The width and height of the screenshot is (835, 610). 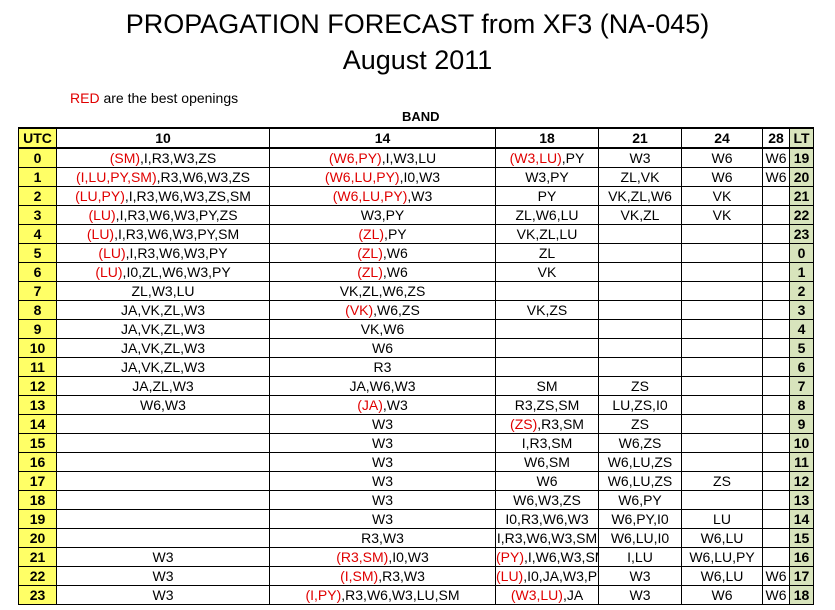 What do you see at coordinates (801, 538) in the screenshot?
I see `lt-cell: 15` at bounding box center [801, 538].